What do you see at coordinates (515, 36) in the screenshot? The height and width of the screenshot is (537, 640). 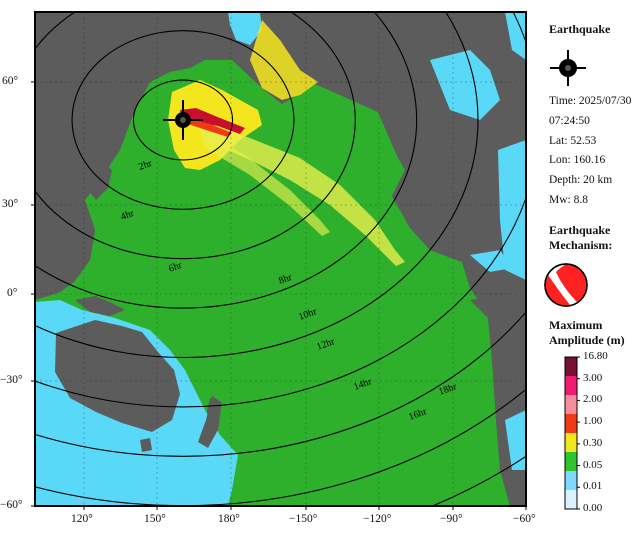 I see `greenland-water` at bounding box center [515, 36].